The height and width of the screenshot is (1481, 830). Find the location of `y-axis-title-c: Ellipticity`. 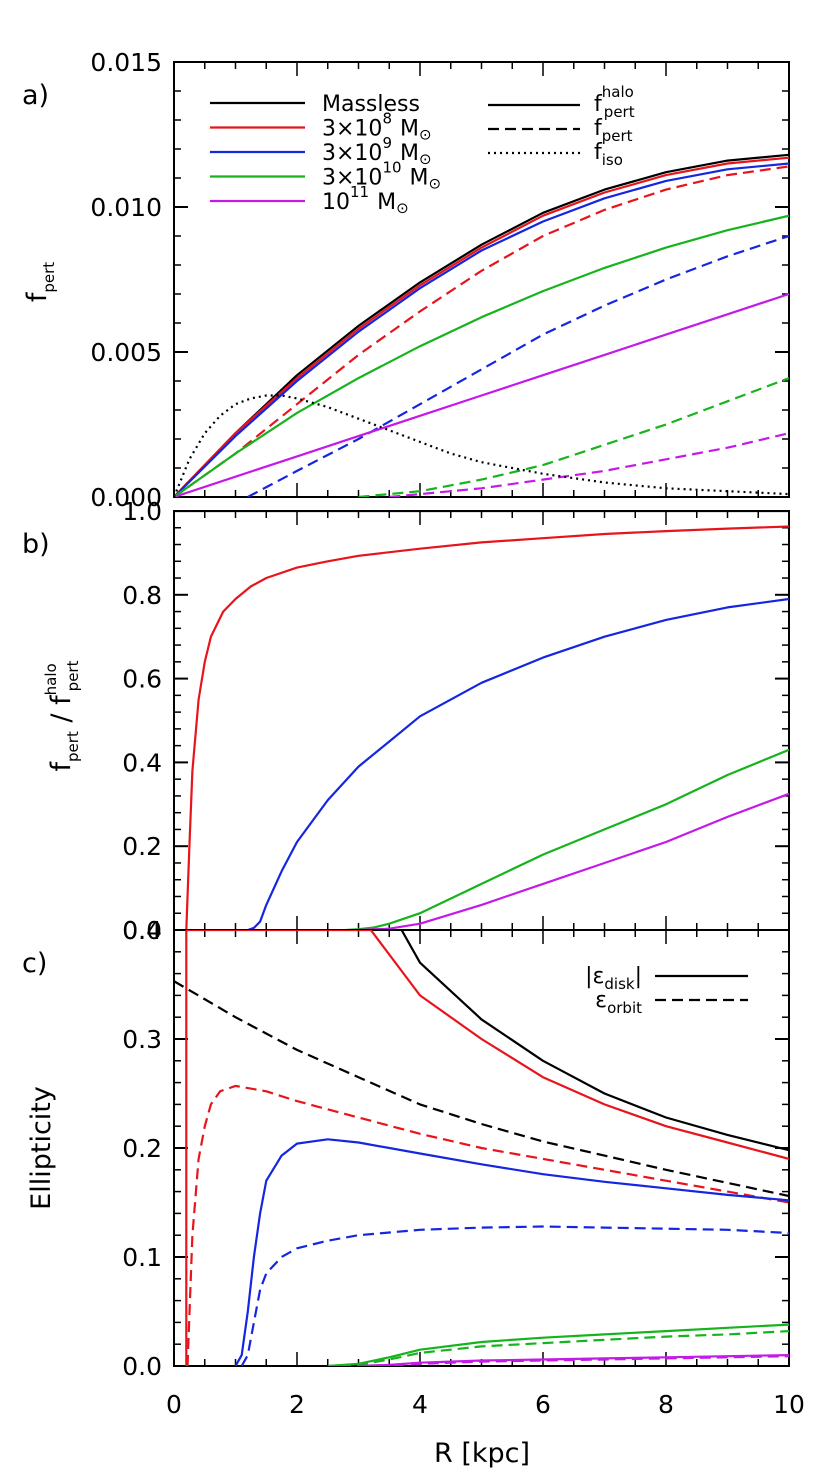

y-axis-title-c: Ellipticity is located at coordinates (41, 1148).